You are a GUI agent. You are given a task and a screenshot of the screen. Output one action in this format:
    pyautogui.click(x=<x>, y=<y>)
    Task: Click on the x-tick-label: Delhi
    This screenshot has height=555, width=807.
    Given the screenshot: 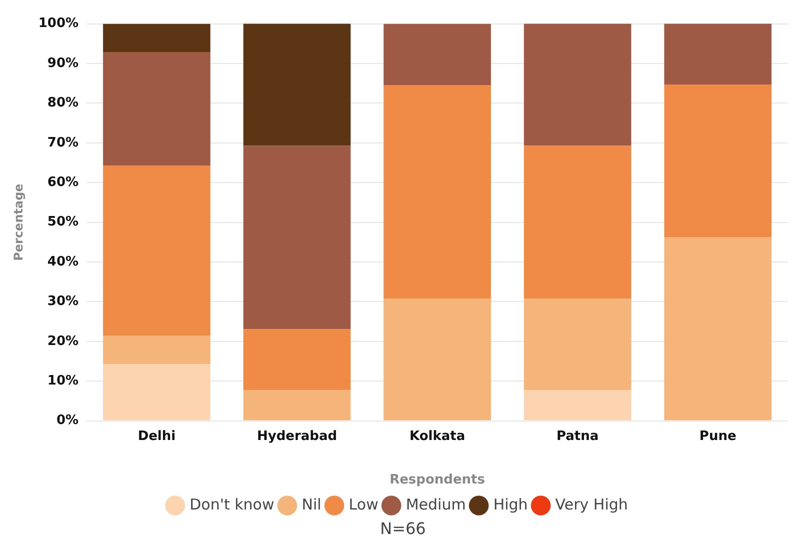 What is the action you would take?
    pyautogui.click(x=157, y=436)
    